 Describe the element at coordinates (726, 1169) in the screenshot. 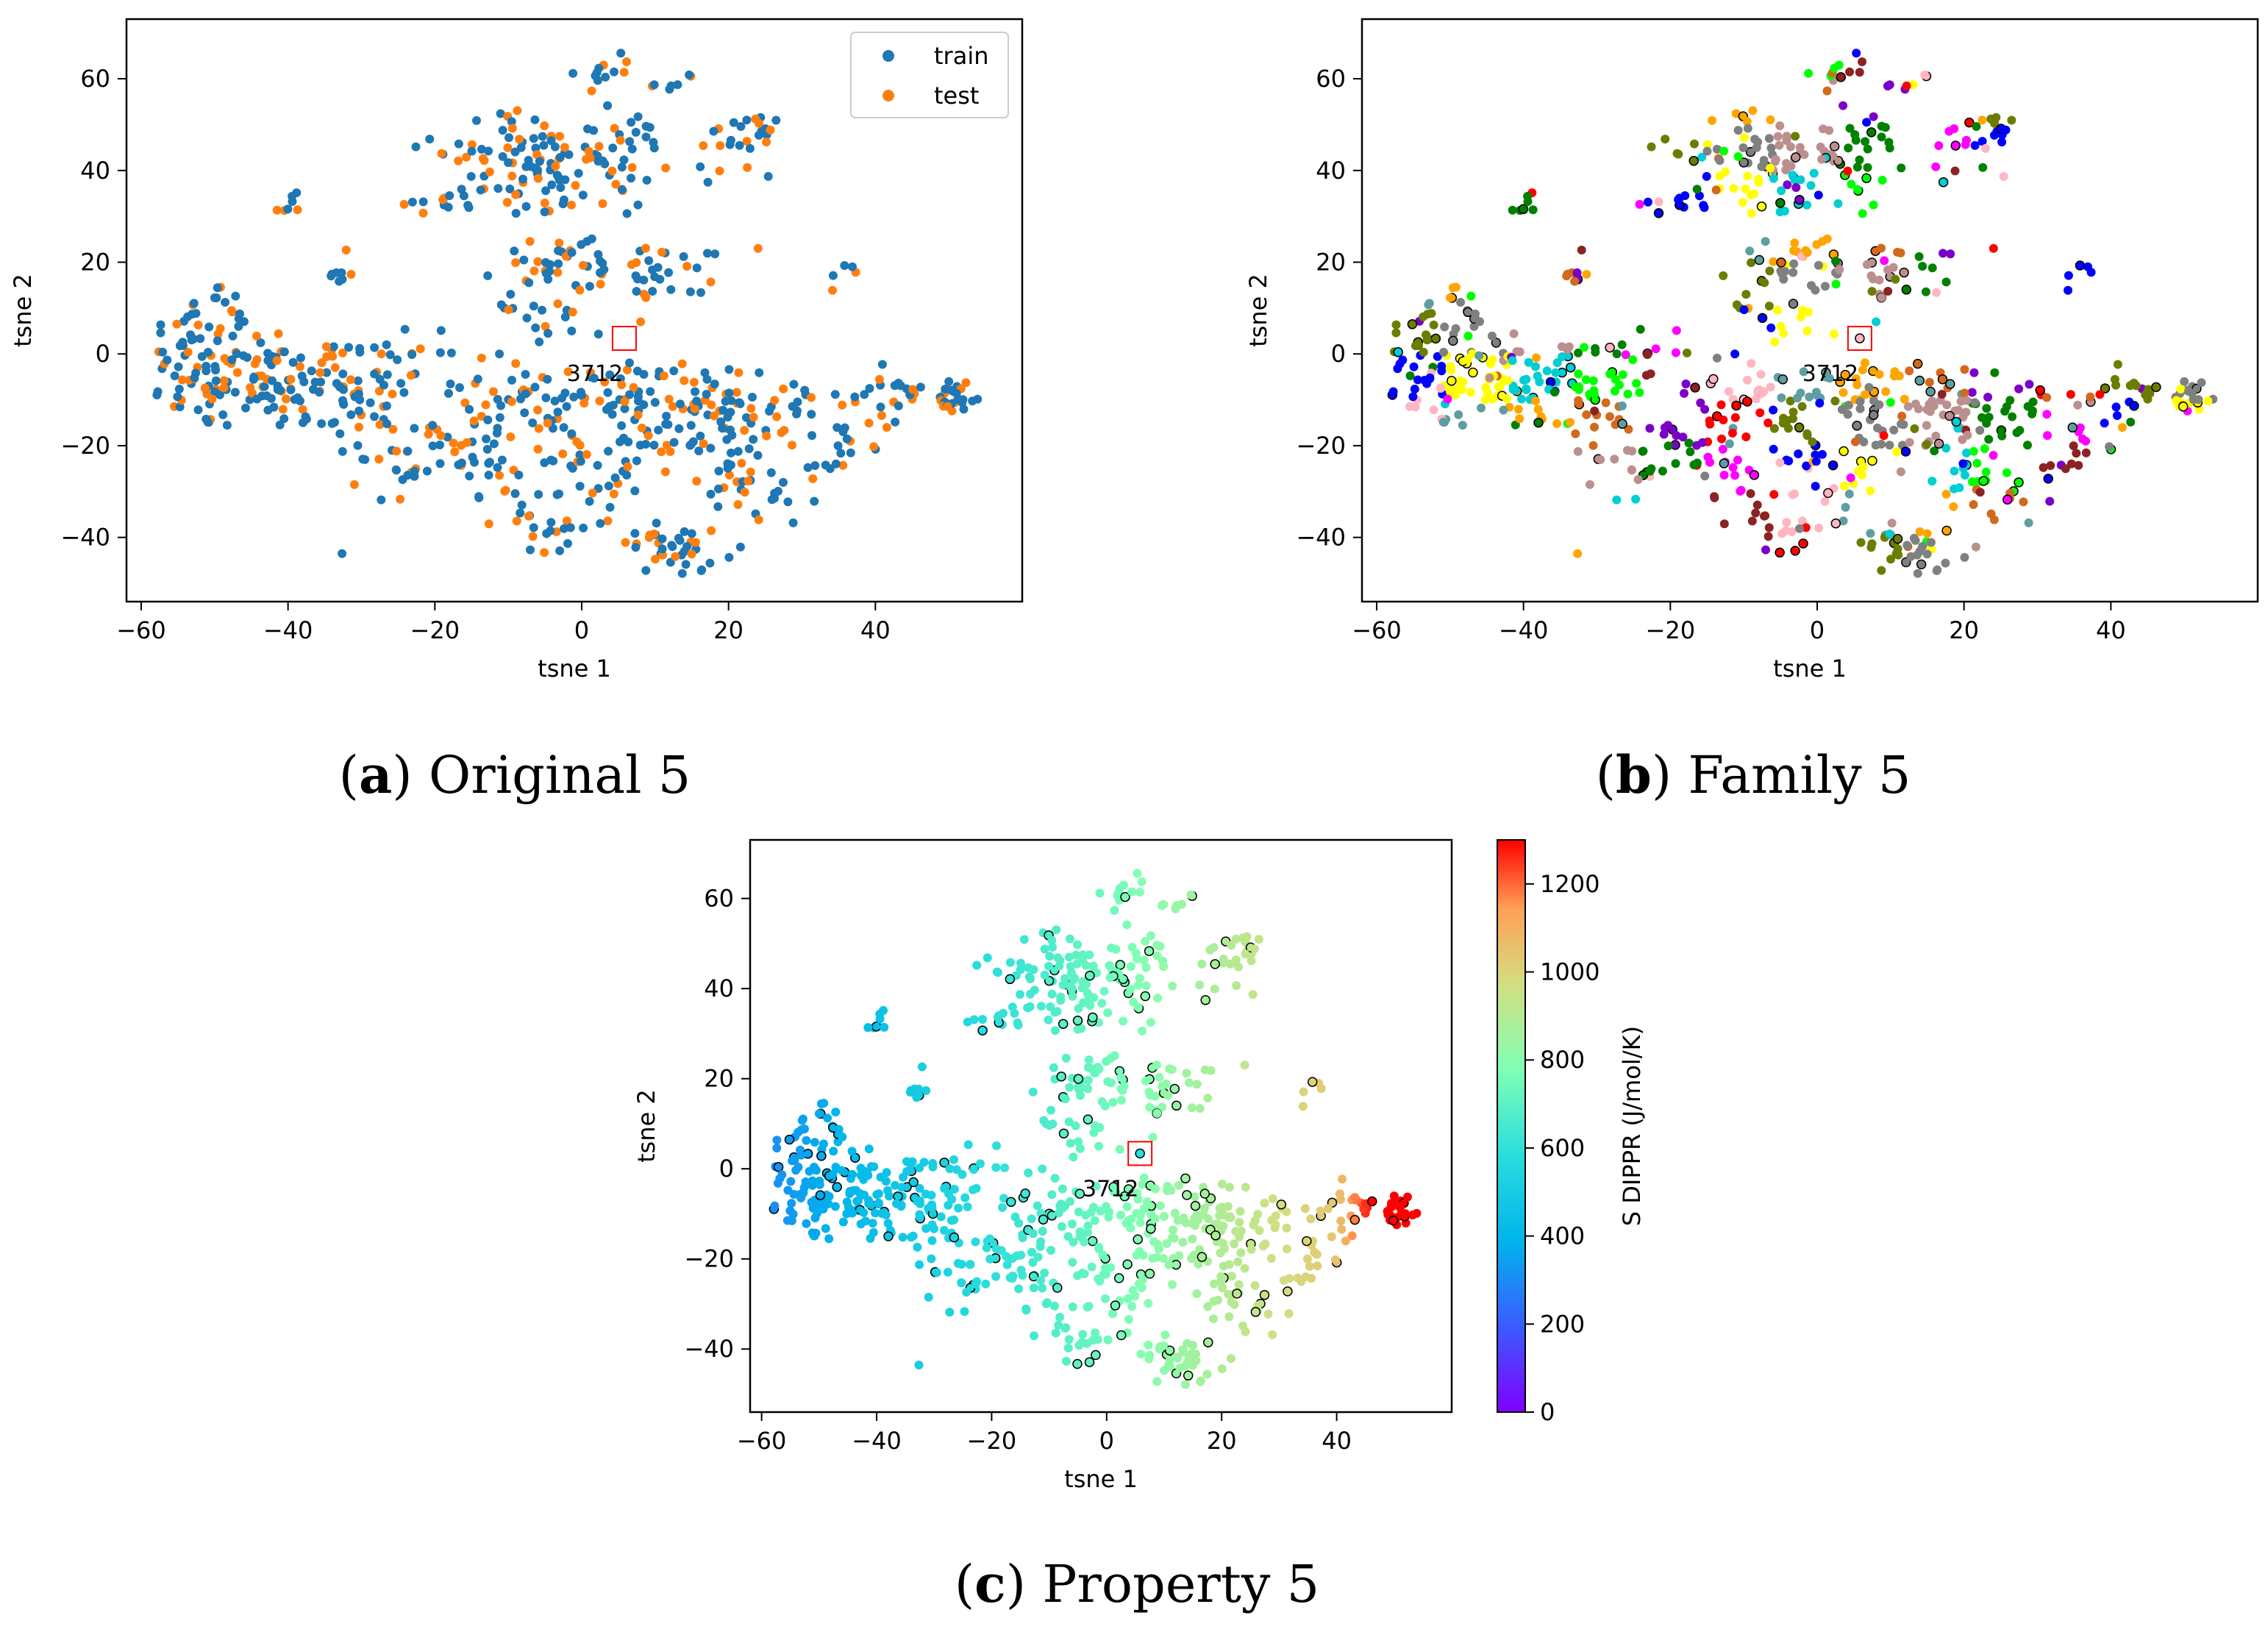

I see `y-tick-label: 0` at that location.